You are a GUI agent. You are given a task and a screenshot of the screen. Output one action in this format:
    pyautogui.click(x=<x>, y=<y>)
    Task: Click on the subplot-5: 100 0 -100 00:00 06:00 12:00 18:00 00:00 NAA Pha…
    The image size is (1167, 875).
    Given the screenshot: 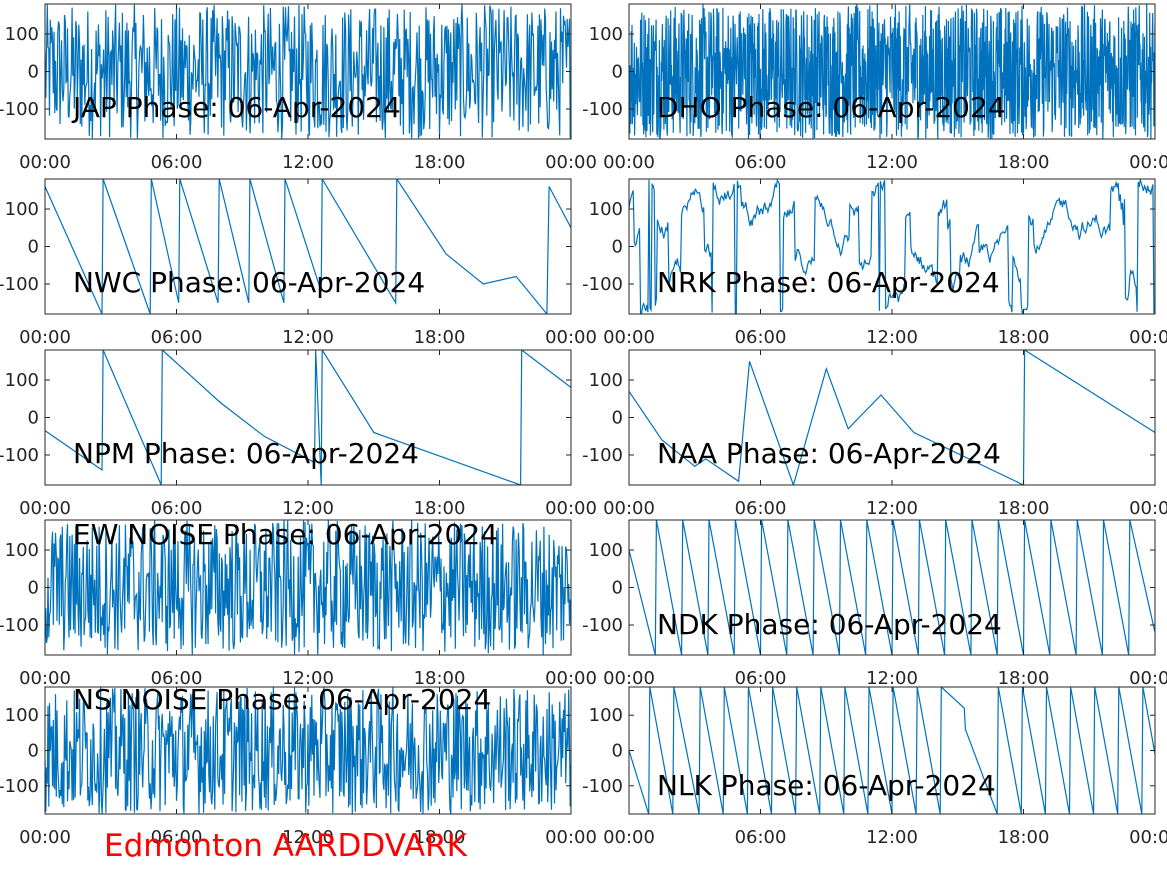 What is the action you would take?
    pyautogui.click(x=874, y=434)
    